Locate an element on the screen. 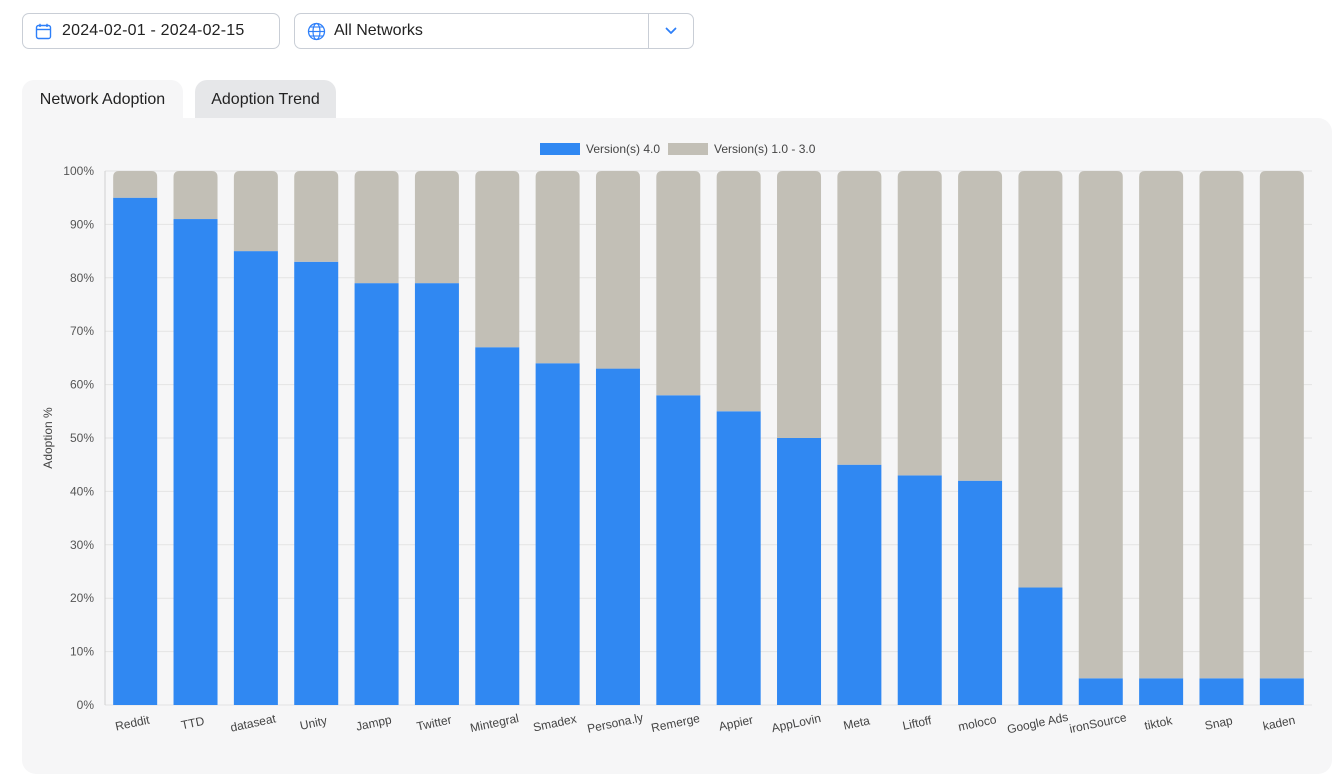 The image size is (1344, 783). x-tick-label: Reddit is located at coordinates (132, 722).